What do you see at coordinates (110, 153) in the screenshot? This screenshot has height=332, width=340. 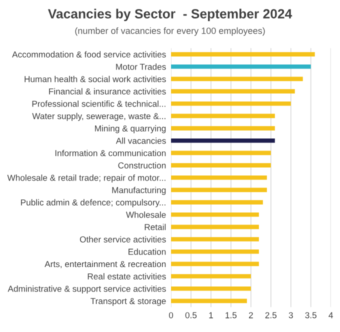 I see `y-tick-label: Information & communication` at bounding box center [110, 153].